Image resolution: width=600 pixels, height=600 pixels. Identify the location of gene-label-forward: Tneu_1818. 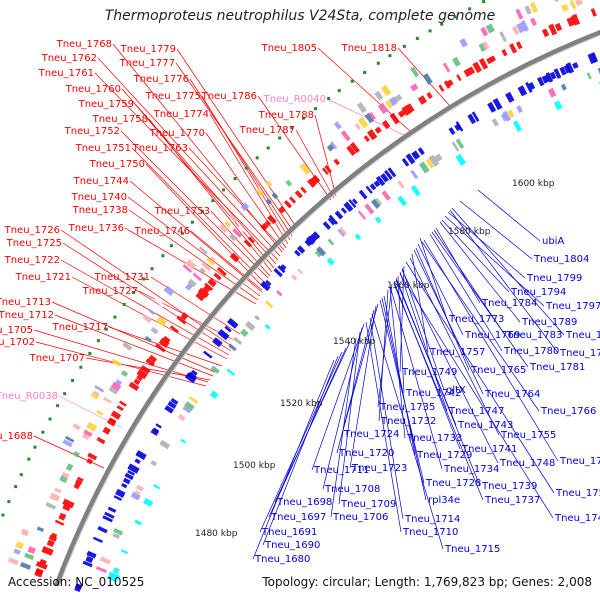
(369, 48).